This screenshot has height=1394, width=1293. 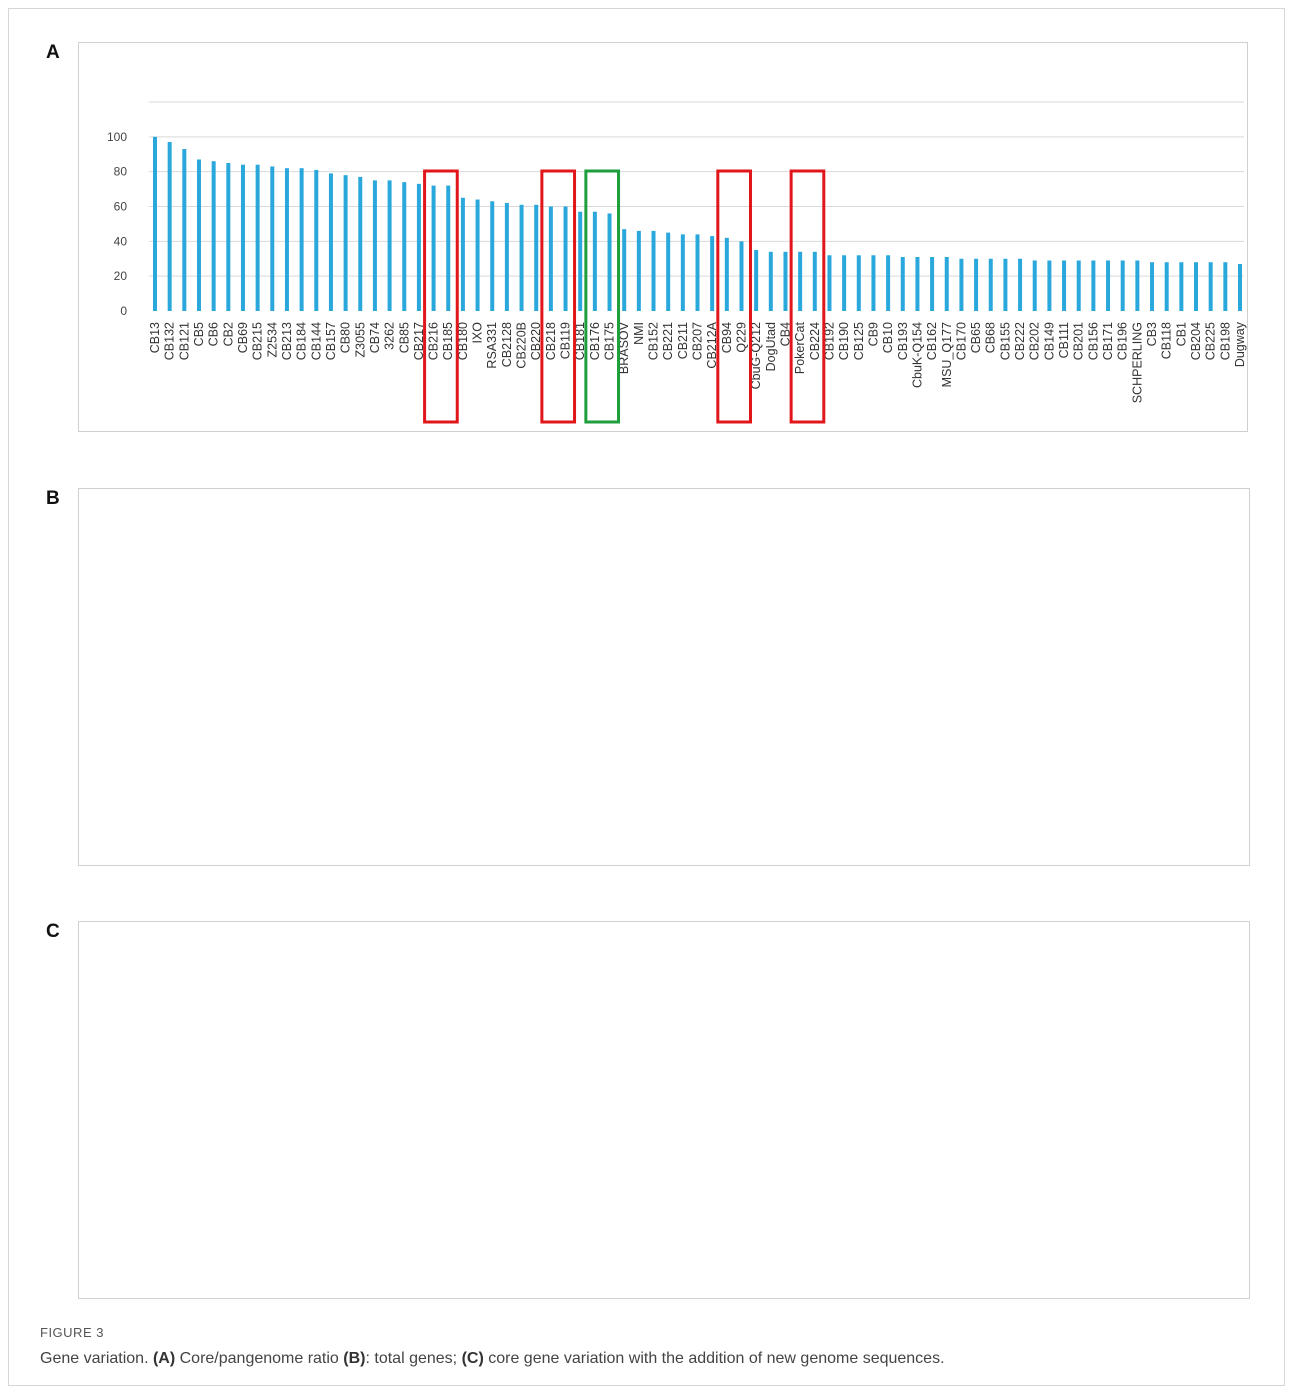 I want to click on x-tick-label: CB192, so click(x=829, y=341).